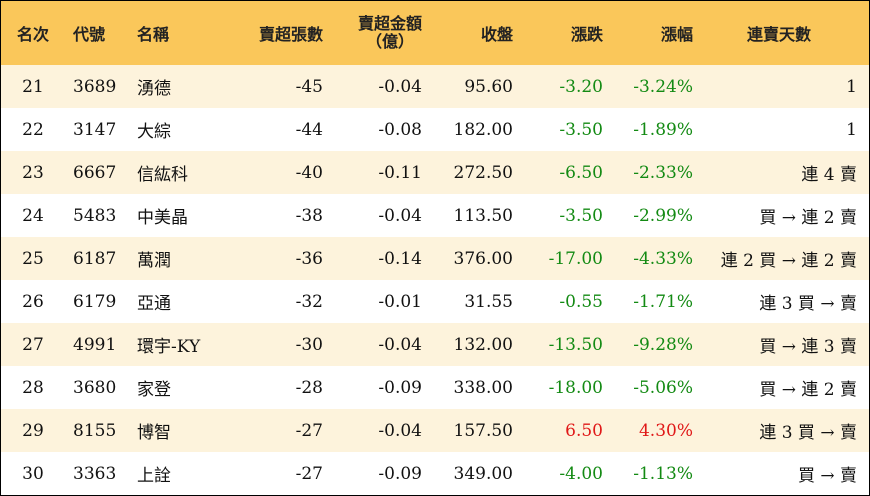 Image resolution: width=870 pixels, height=496 pixels. What do you see at coordinates (153, 34) in the screenshot?
I see `header-name: 名稱` at bounding box center [153, 34].